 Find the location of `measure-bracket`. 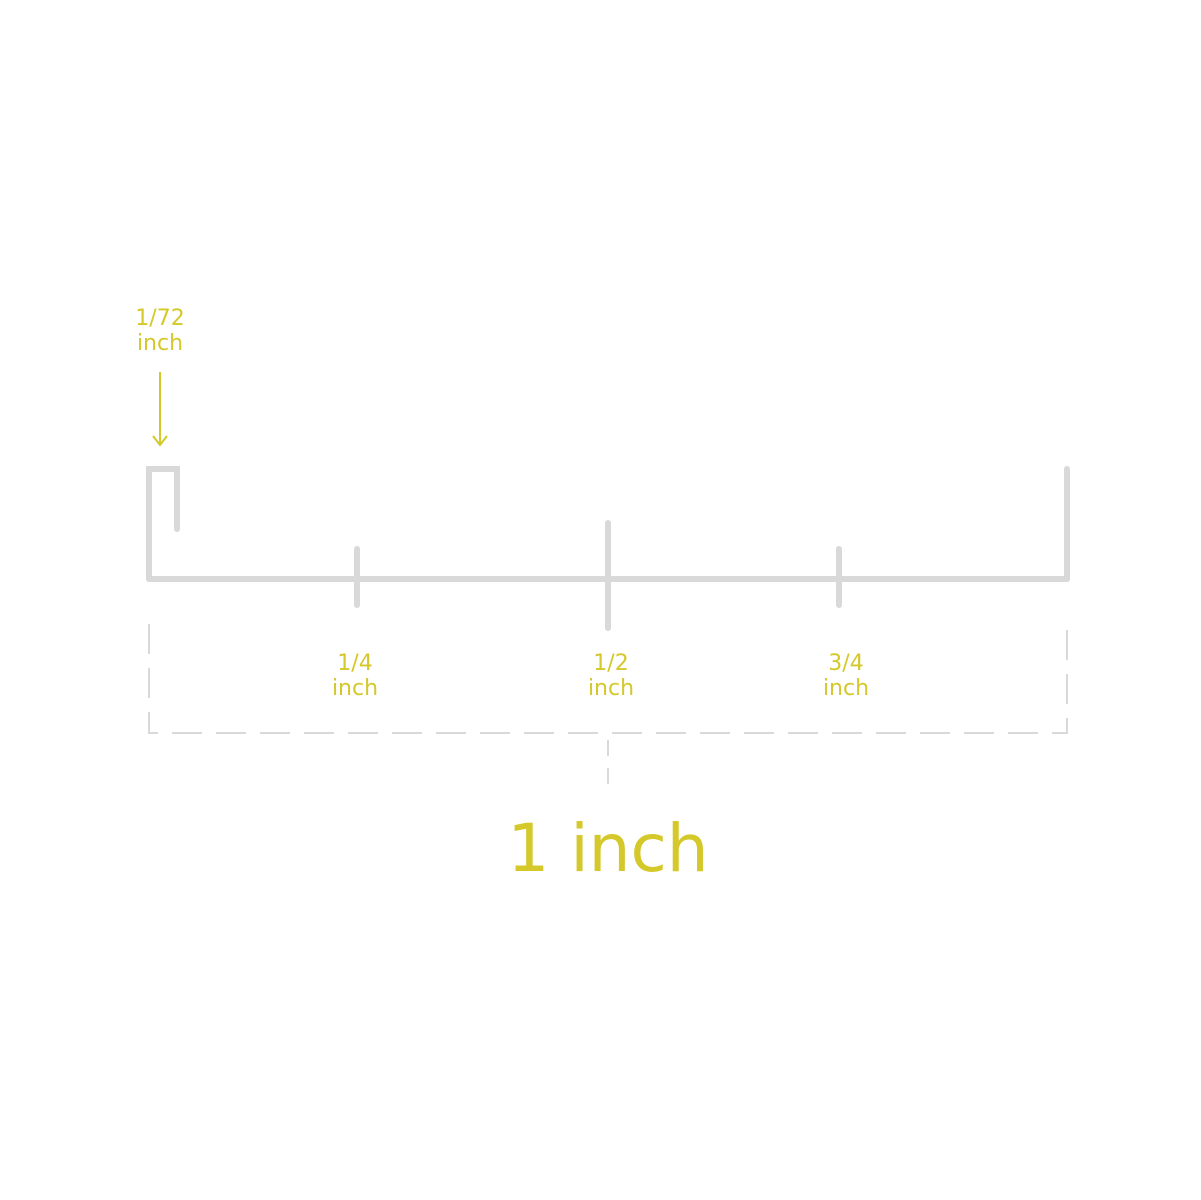

measure-bracket is located at coordinates (608, 679).